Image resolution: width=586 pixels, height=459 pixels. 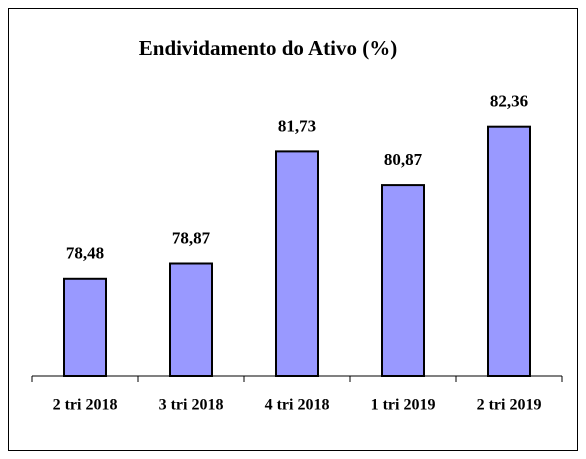 What do you see at coordinates (85, 253) in the screenshot?
I see `value-label: 78,48` at bounding box center [85, 253].